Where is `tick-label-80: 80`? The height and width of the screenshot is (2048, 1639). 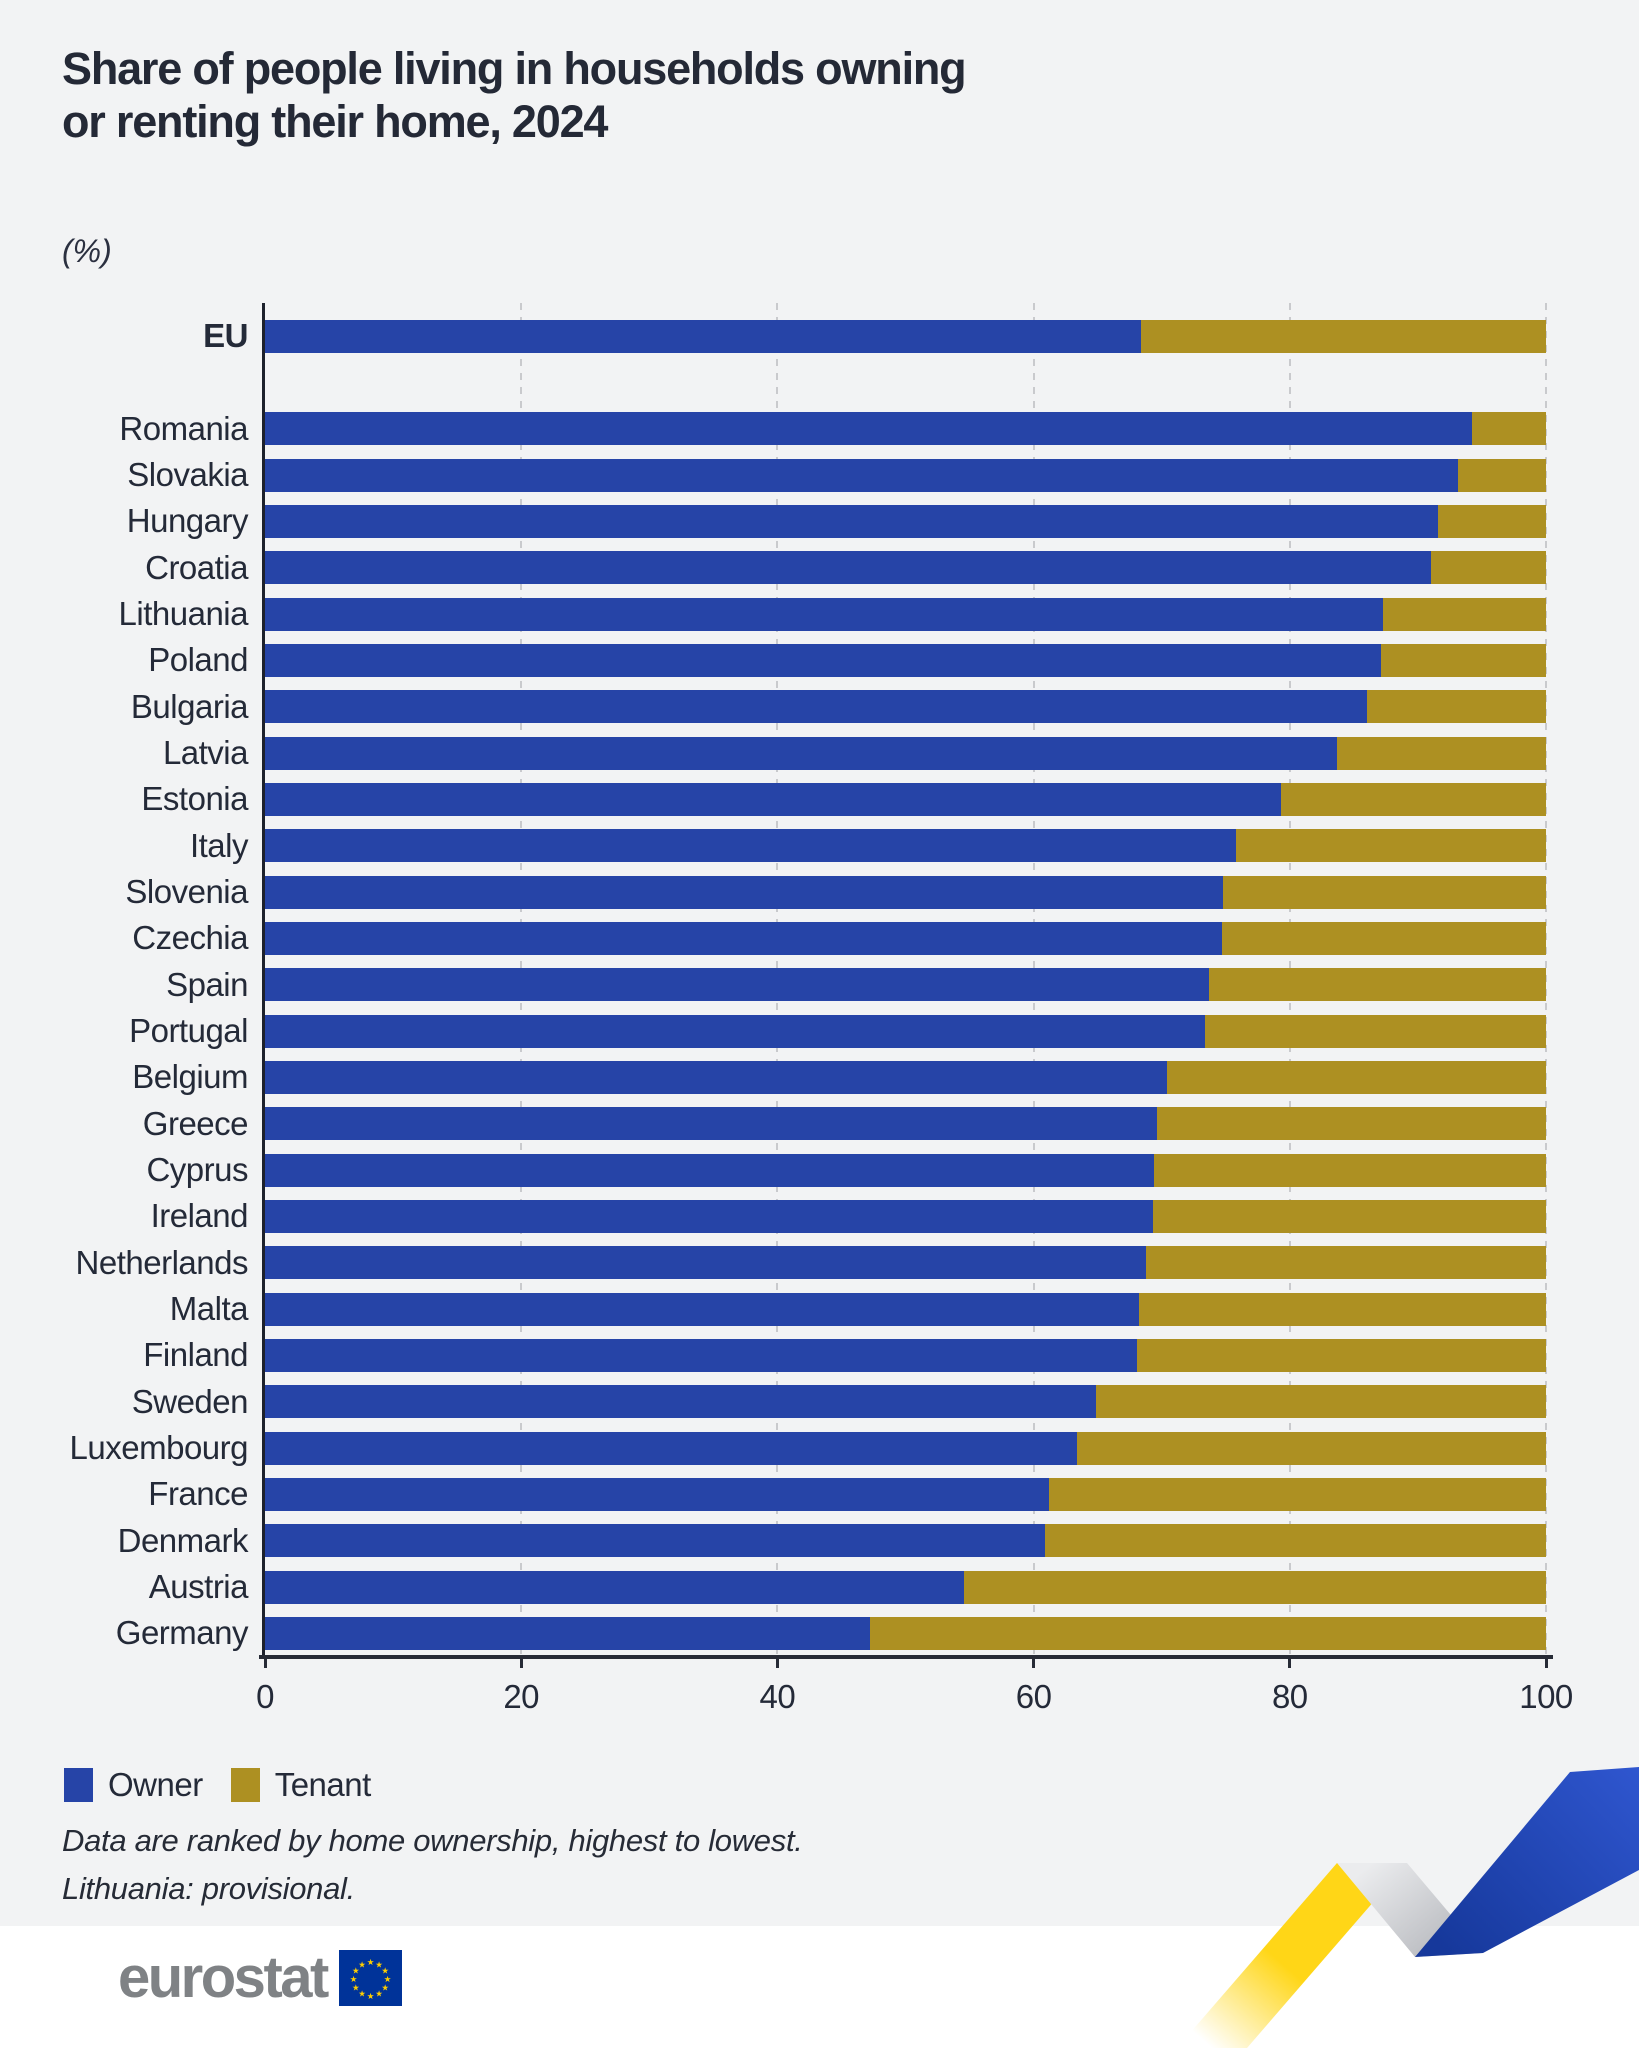 tick-label-80: 80 is located at coordinates (1289, 1696).